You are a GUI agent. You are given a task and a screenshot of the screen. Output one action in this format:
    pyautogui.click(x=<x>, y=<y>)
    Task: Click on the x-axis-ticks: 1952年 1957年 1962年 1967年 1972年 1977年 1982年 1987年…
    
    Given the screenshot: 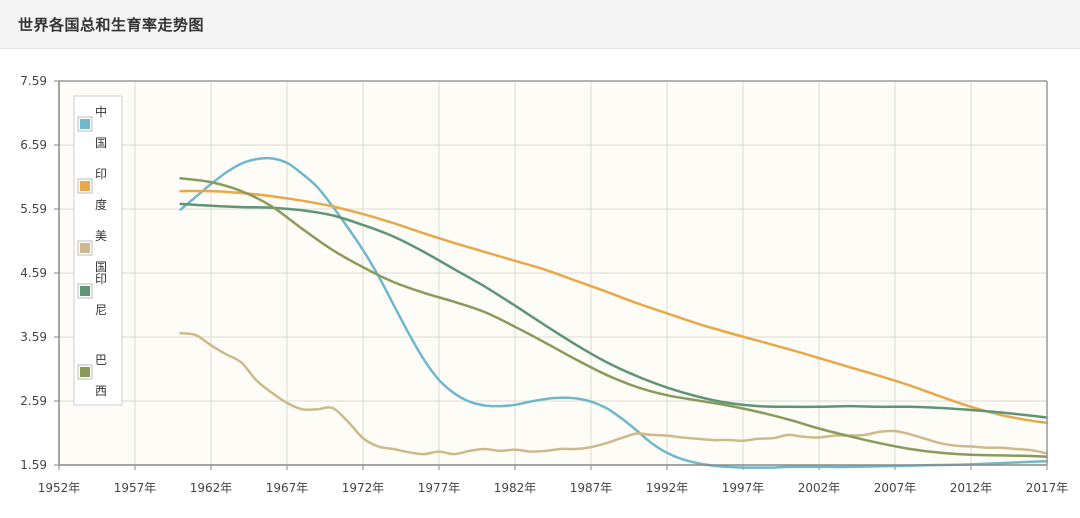 What is the action you would take?
    pyautogui.click(x=553, y=480)
    